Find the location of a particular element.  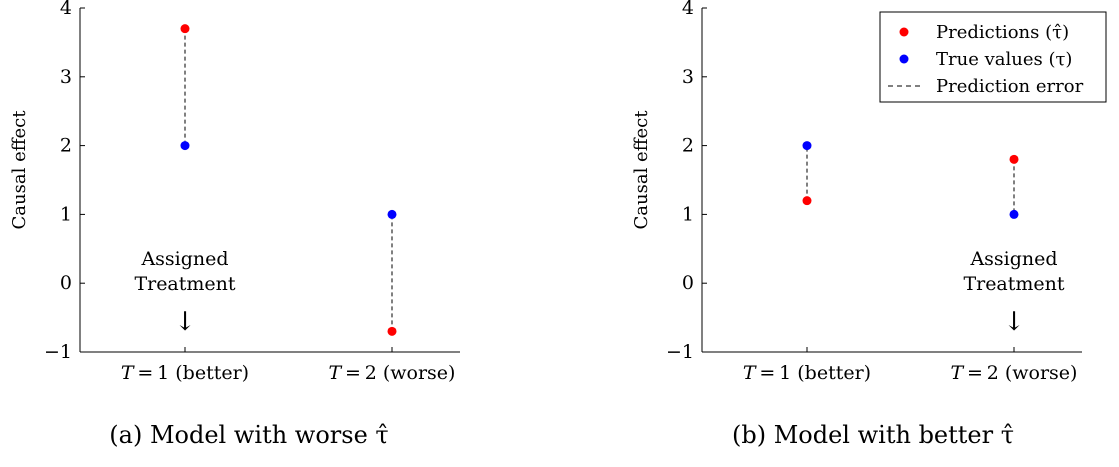

panel-b-legend-entry-predictions: Predictions (τ̂) is located at coordinates (1002, 32).